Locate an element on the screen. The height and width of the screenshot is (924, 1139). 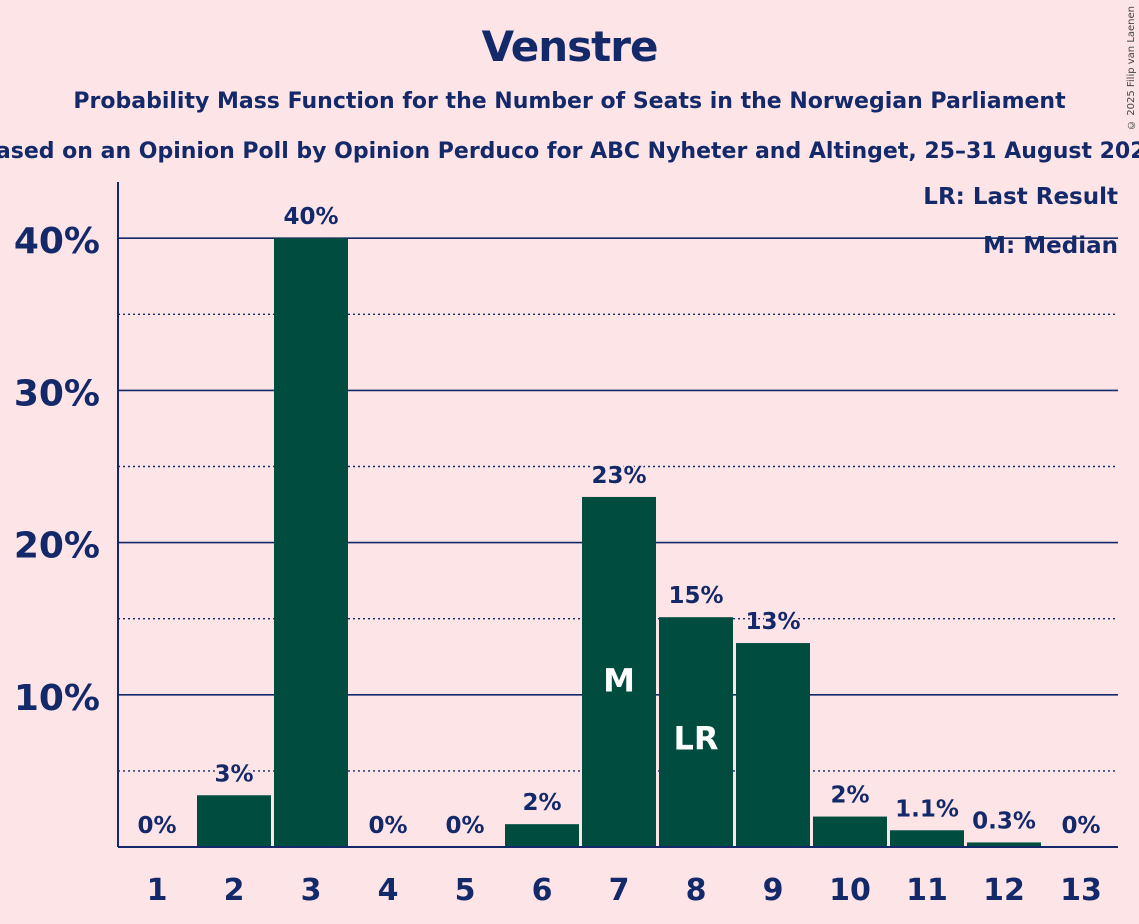
data-label: 1.1% is located at coordinates (927, 809).